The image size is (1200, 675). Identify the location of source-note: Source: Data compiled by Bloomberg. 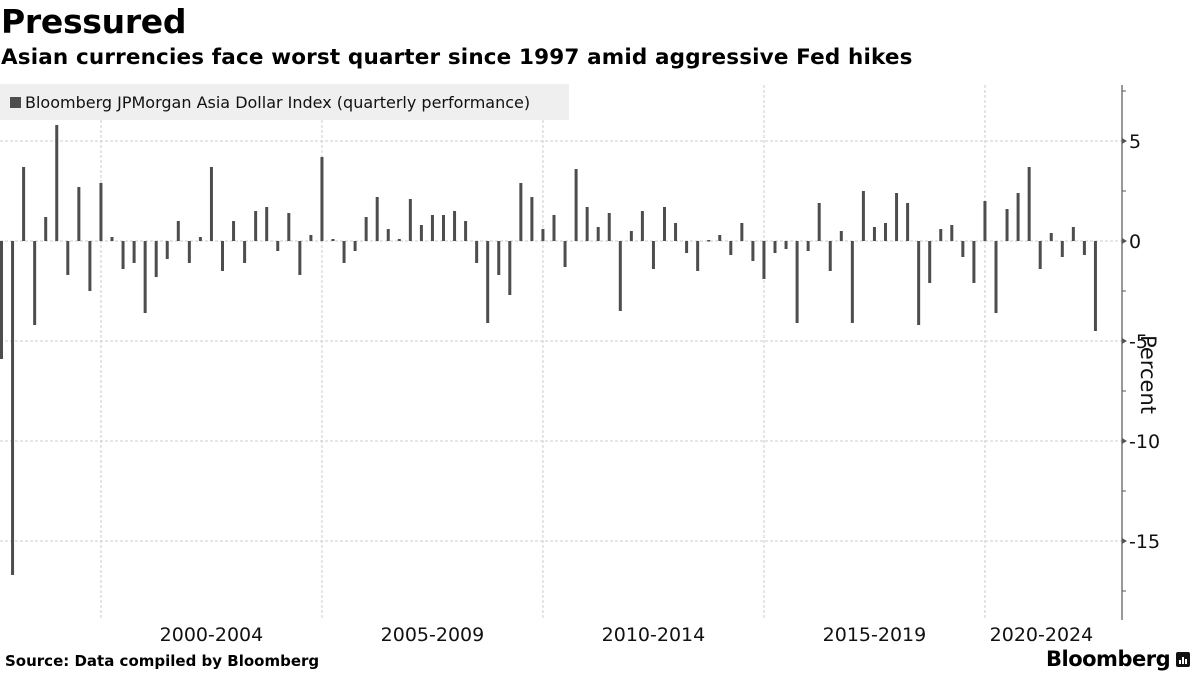
(162, 661).